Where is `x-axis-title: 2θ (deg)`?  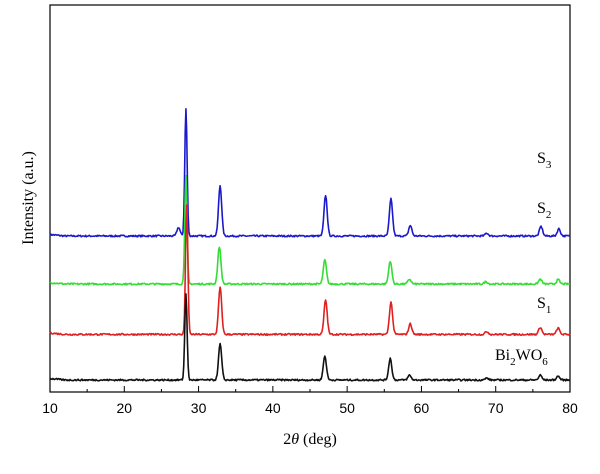 x-axis-title: 2θ (deg) is located at coordinates (310, 439).